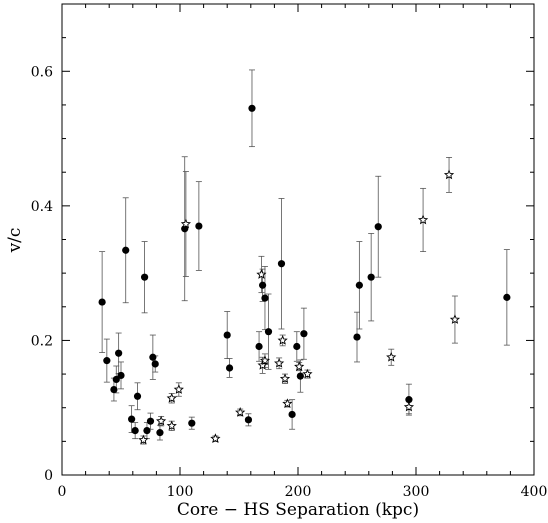 The height and width of the screenshot is (523, 548). Describe the element at coordinates (298, 510) in the screenshot. I see `x-axis-label: Core − HS Separation (kpc)` at that location.